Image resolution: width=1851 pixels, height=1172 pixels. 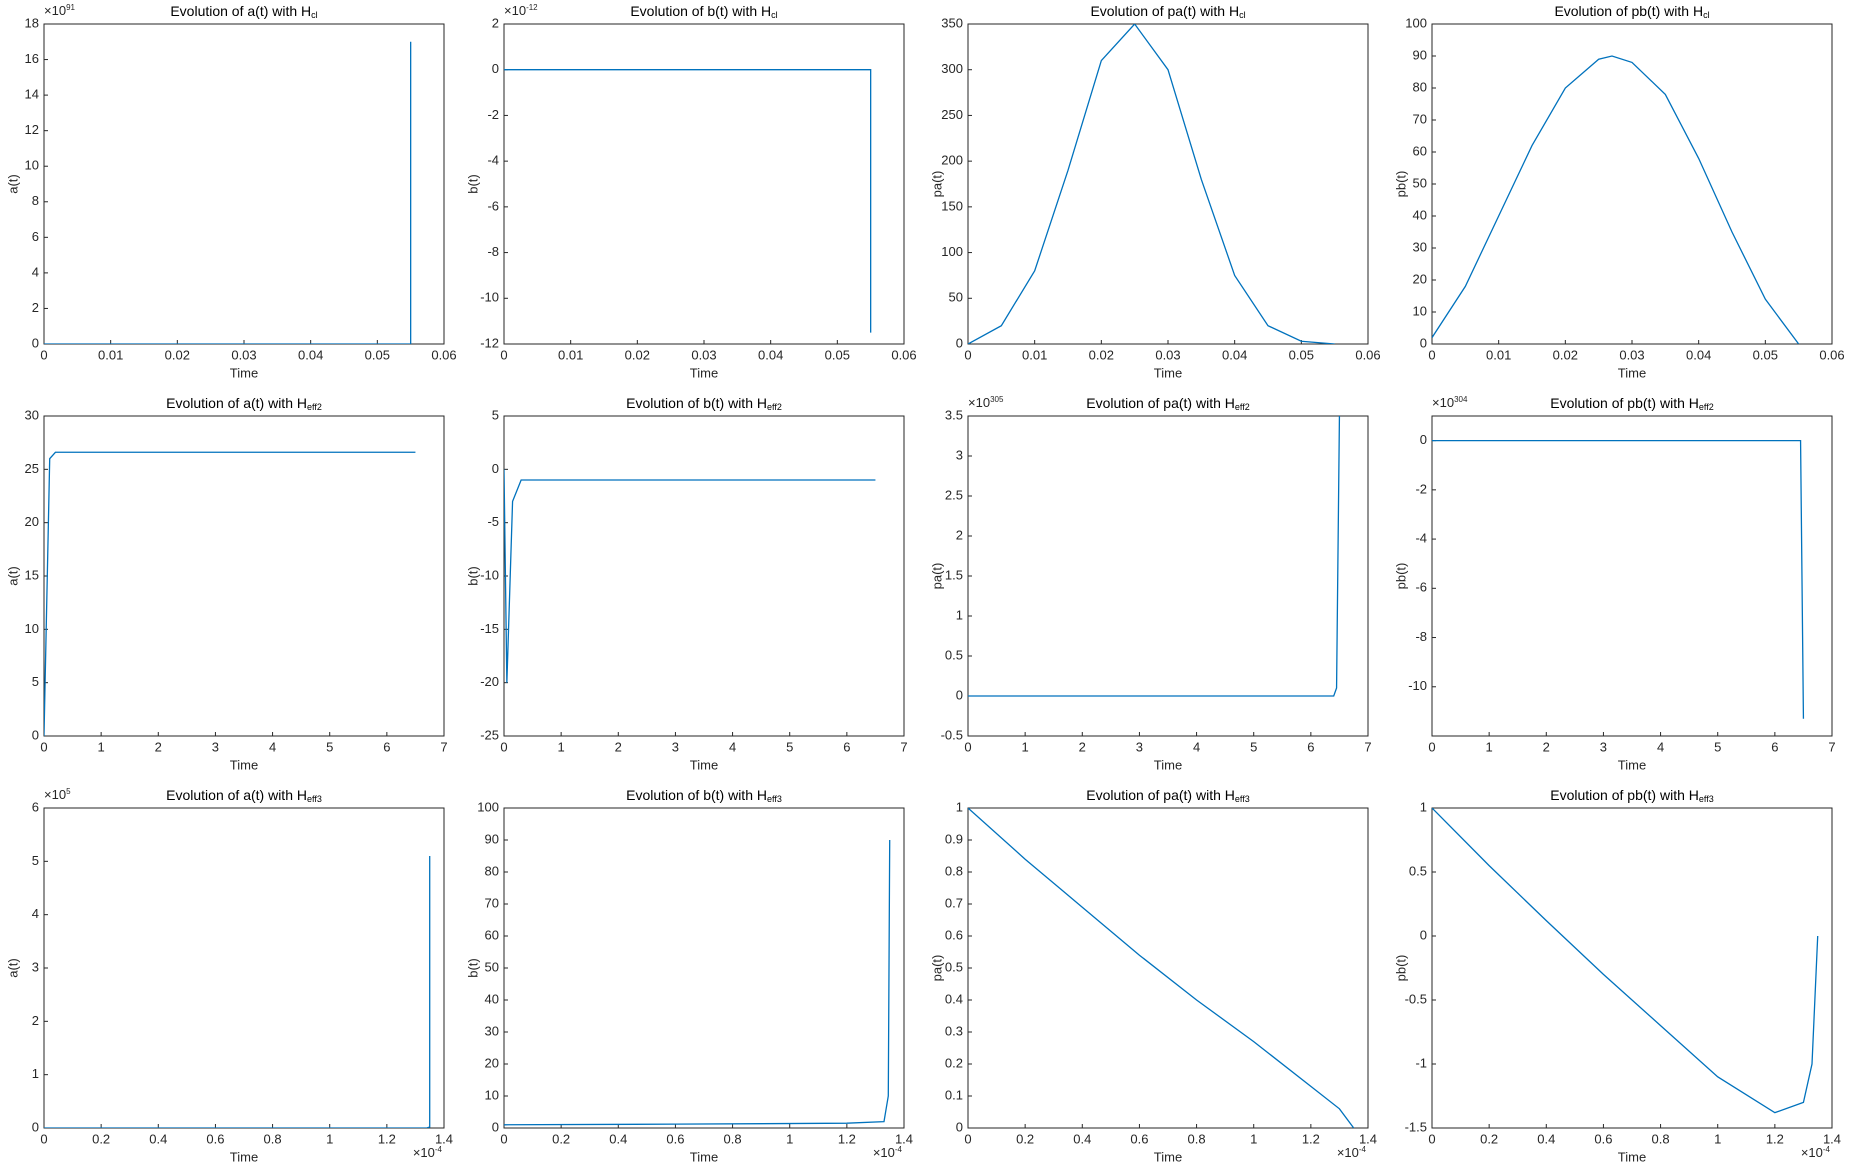 I want to click on y-tick-label: -20, so click(x=489, y=681).